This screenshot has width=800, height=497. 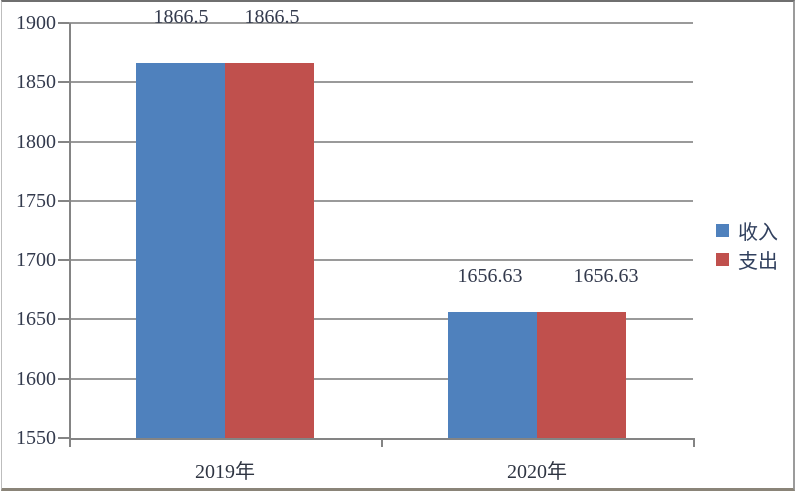 I want to click on y-axis-label: 1850, so click(x=36, y=82).